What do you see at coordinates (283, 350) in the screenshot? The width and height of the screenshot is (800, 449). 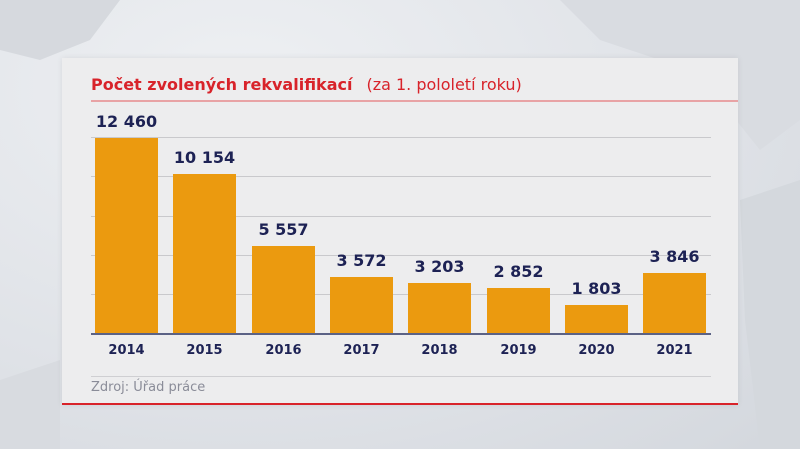 I see `x-tick-label: 2016` at bounding box center [283, 350].